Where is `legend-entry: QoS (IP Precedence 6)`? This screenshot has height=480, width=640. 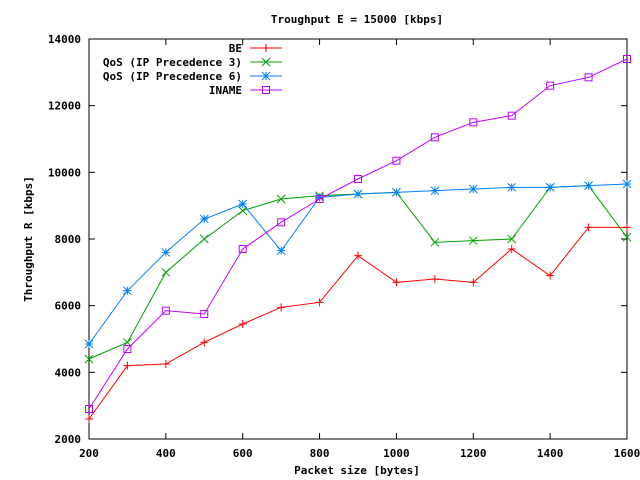 legend-entry: QoS (IP Precedence 6) is located at coordinates (192, 76).